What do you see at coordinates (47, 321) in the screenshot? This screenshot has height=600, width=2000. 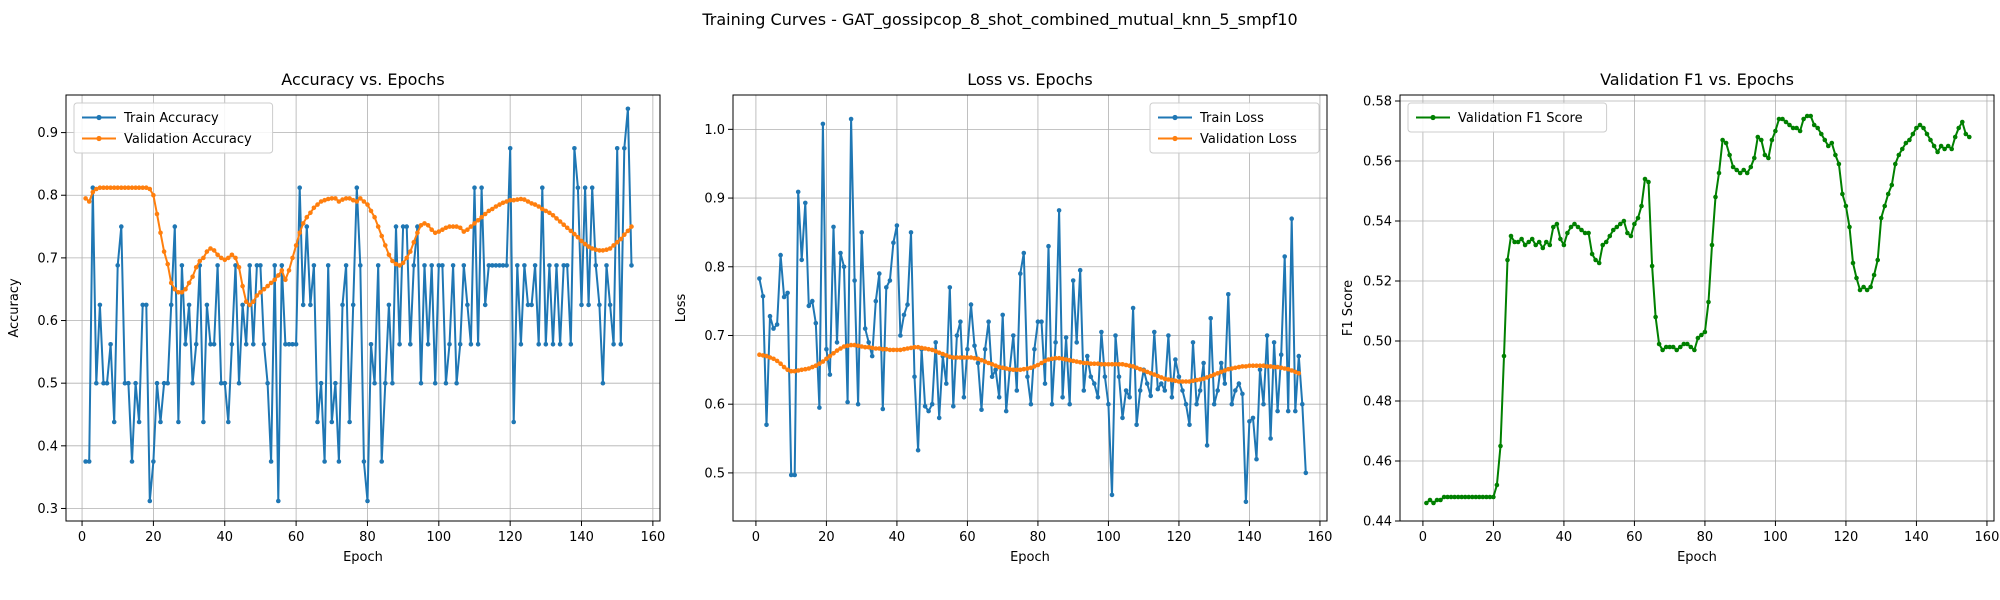 I see `y-tick-label: 0.6` at bounding box center [47, 321].